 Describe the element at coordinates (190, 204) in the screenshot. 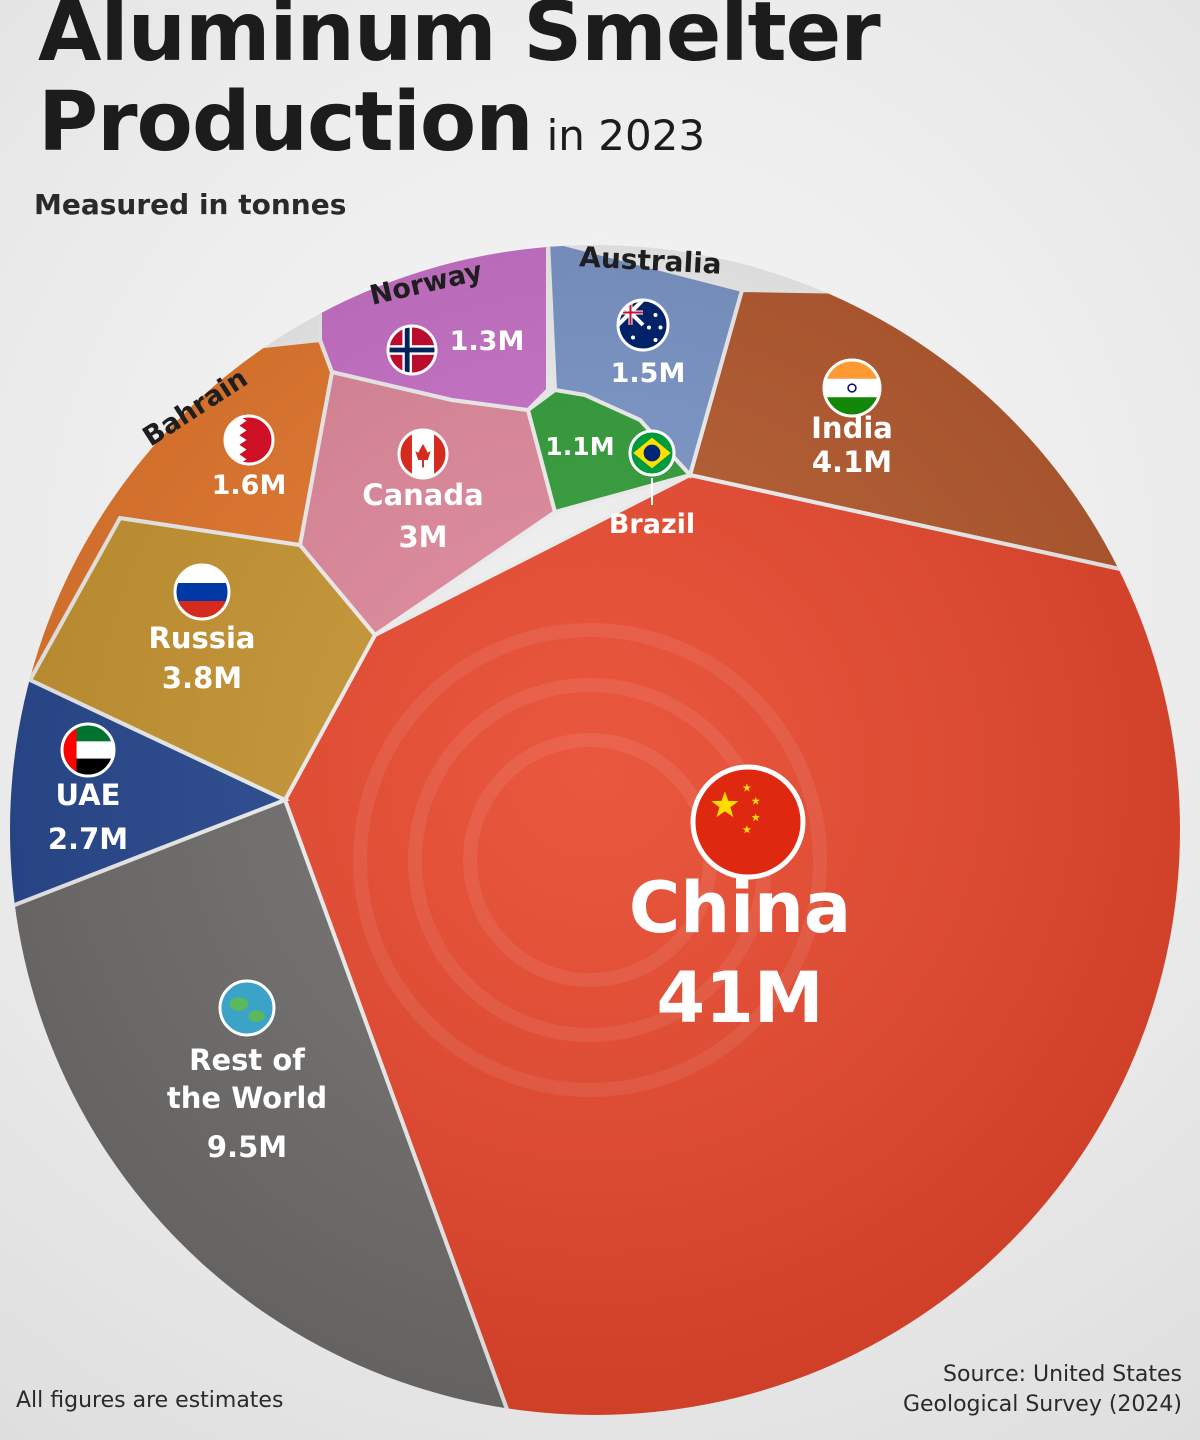

I see `chart-subtitle: Measured in tonnes` at that location.